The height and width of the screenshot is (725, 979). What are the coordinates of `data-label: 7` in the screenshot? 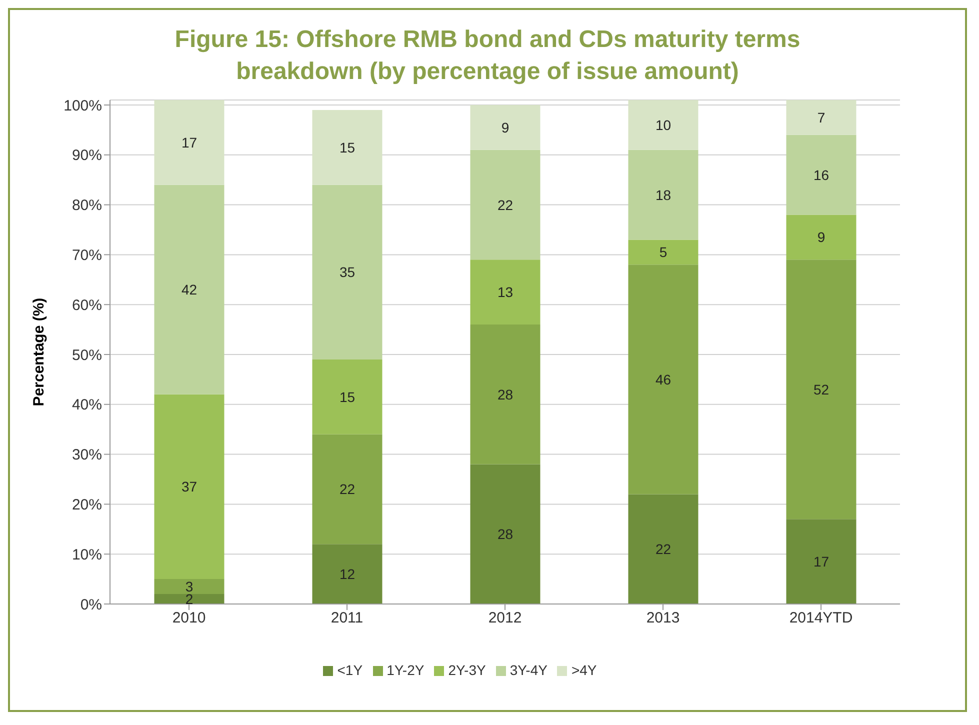 It's located at (821, 117).